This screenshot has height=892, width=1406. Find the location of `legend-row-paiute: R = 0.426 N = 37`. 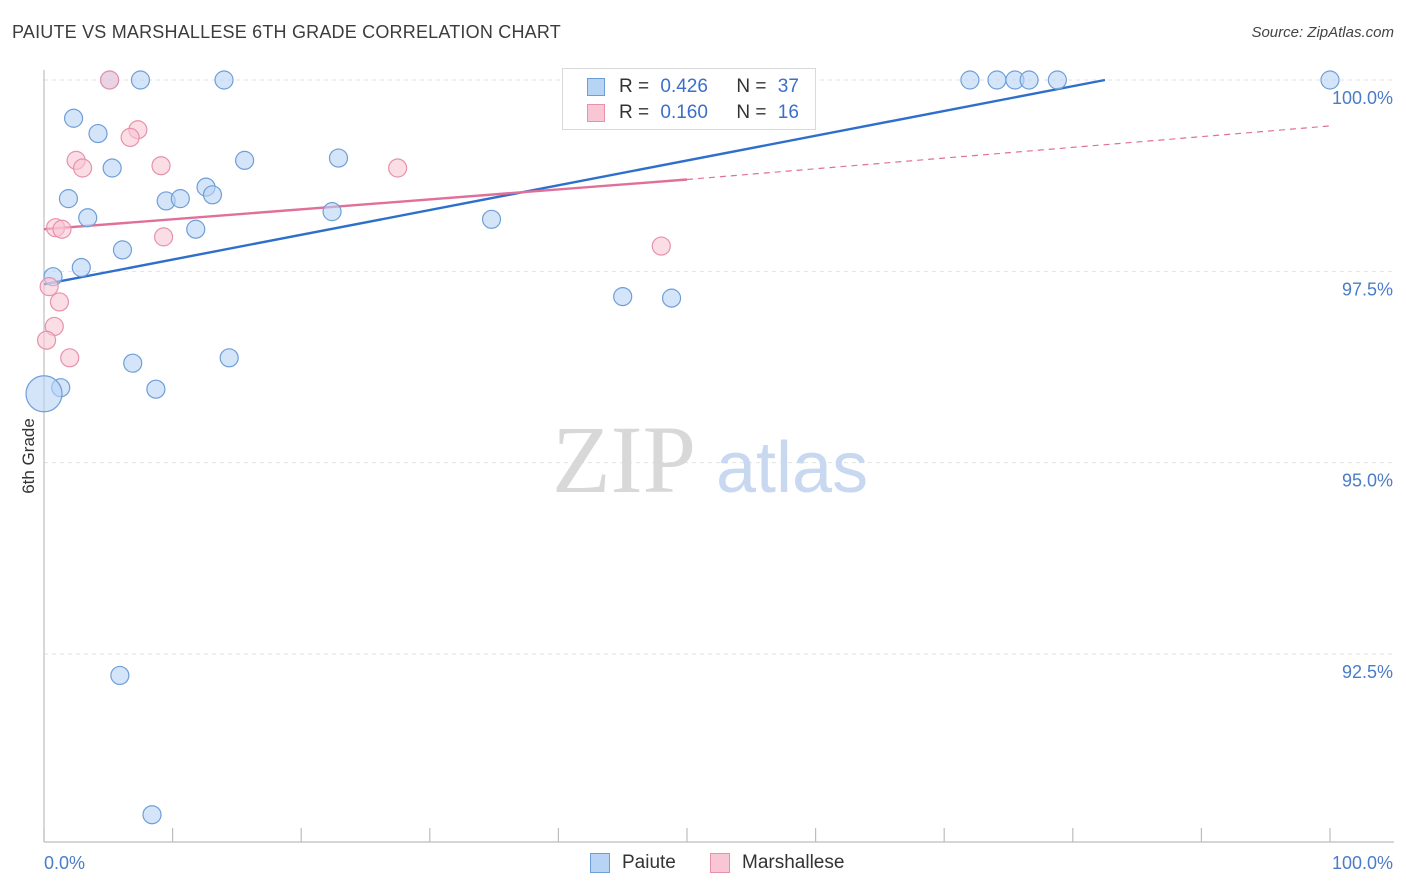

legend-row-paiute: R = 0.426 N = 37 is located at coordinates (693, 87).